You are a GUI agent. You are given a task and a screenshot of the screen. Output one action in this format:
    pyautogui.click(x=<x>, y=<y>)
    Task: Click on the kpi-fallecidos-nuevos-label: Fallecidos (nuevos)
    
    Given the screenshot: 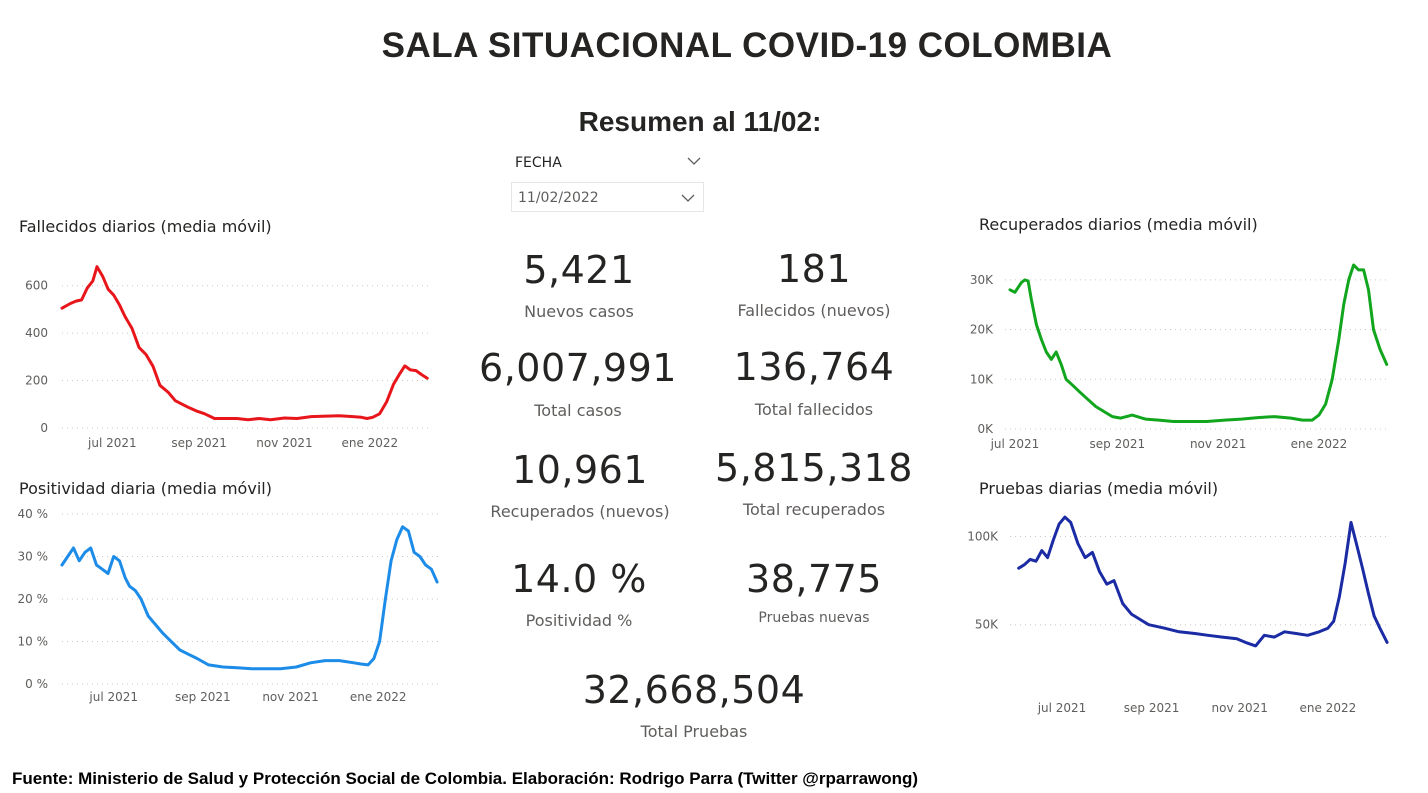 What is the action you would take?
    pyautogui.click(x=814, y=310)
    